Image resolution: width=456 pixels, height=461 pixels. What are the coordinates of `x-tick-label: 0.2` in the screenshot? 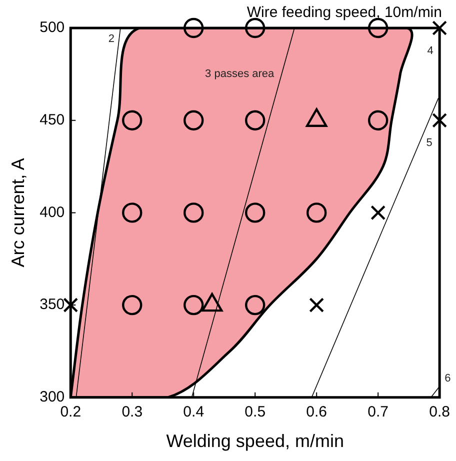 It's located at (71, 412).